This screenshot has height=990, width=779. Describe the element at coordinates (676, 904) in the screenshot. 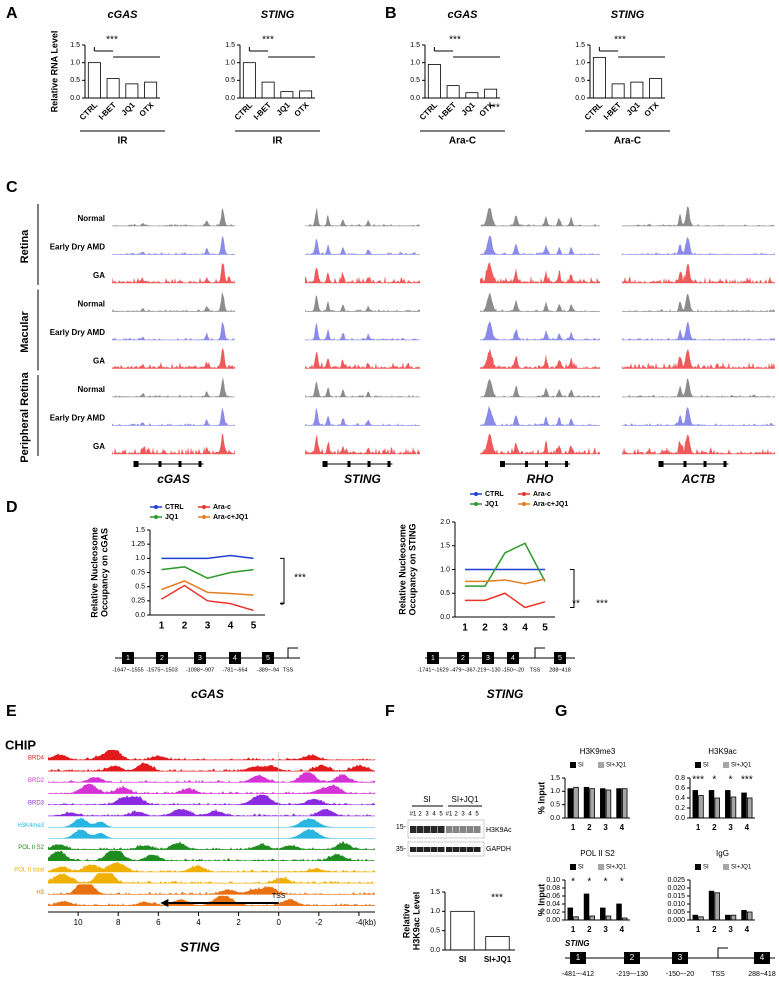

I see `y-tick-label: 0.010` at that location.